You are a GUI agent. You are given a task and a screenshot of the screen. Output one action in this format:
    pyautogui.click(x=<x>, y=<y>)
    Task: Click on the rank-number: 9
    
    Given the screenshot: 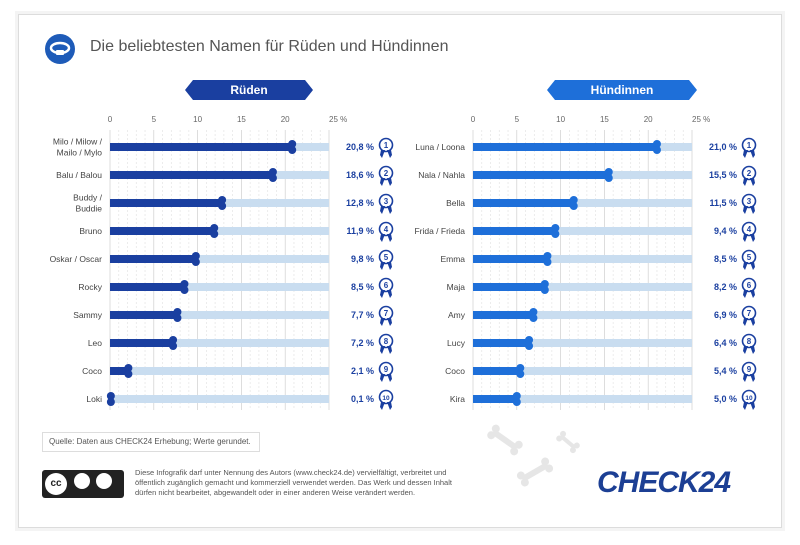 What is the action you would take?
    pyautogui.click(x=386, y=369)
    